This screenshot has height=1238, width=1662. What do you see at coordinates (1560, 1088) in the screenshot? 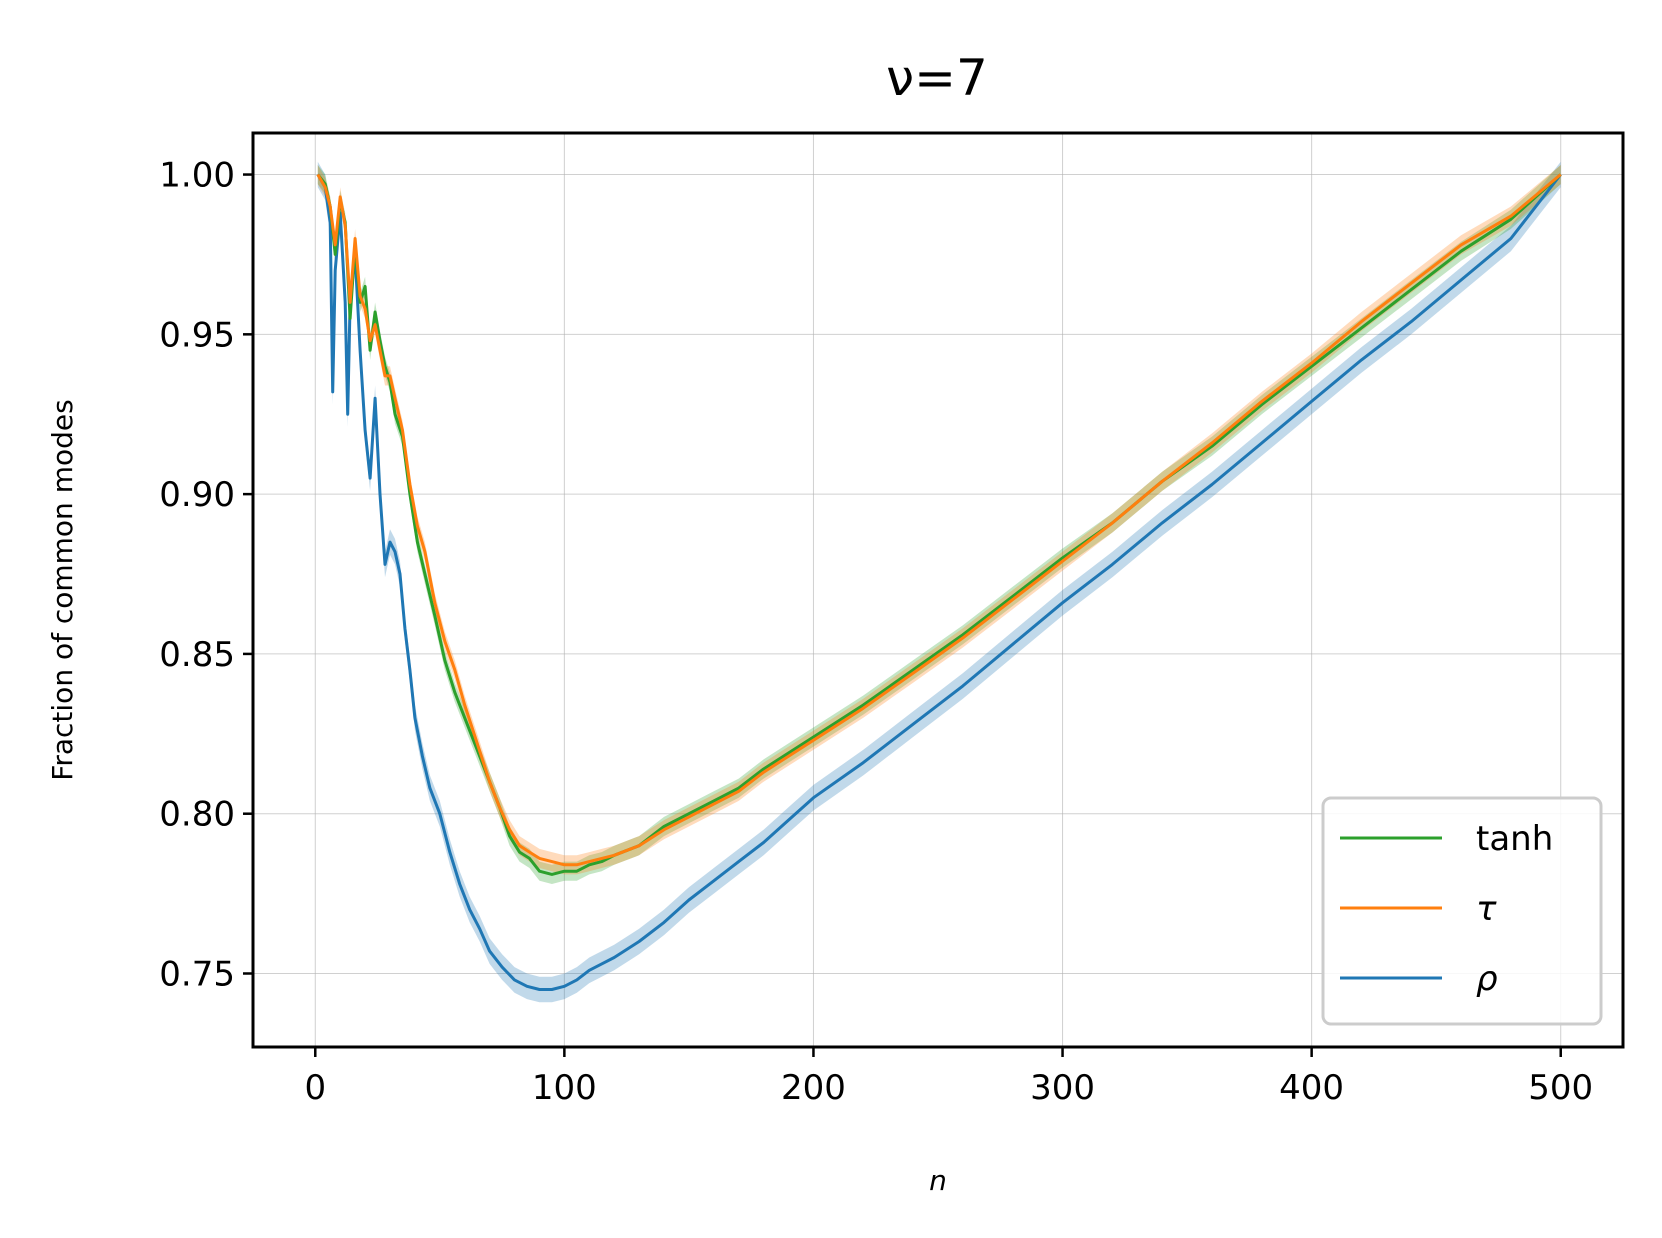
I see `x-tick-label-500: 500` at bounding box center [1560, 1088].